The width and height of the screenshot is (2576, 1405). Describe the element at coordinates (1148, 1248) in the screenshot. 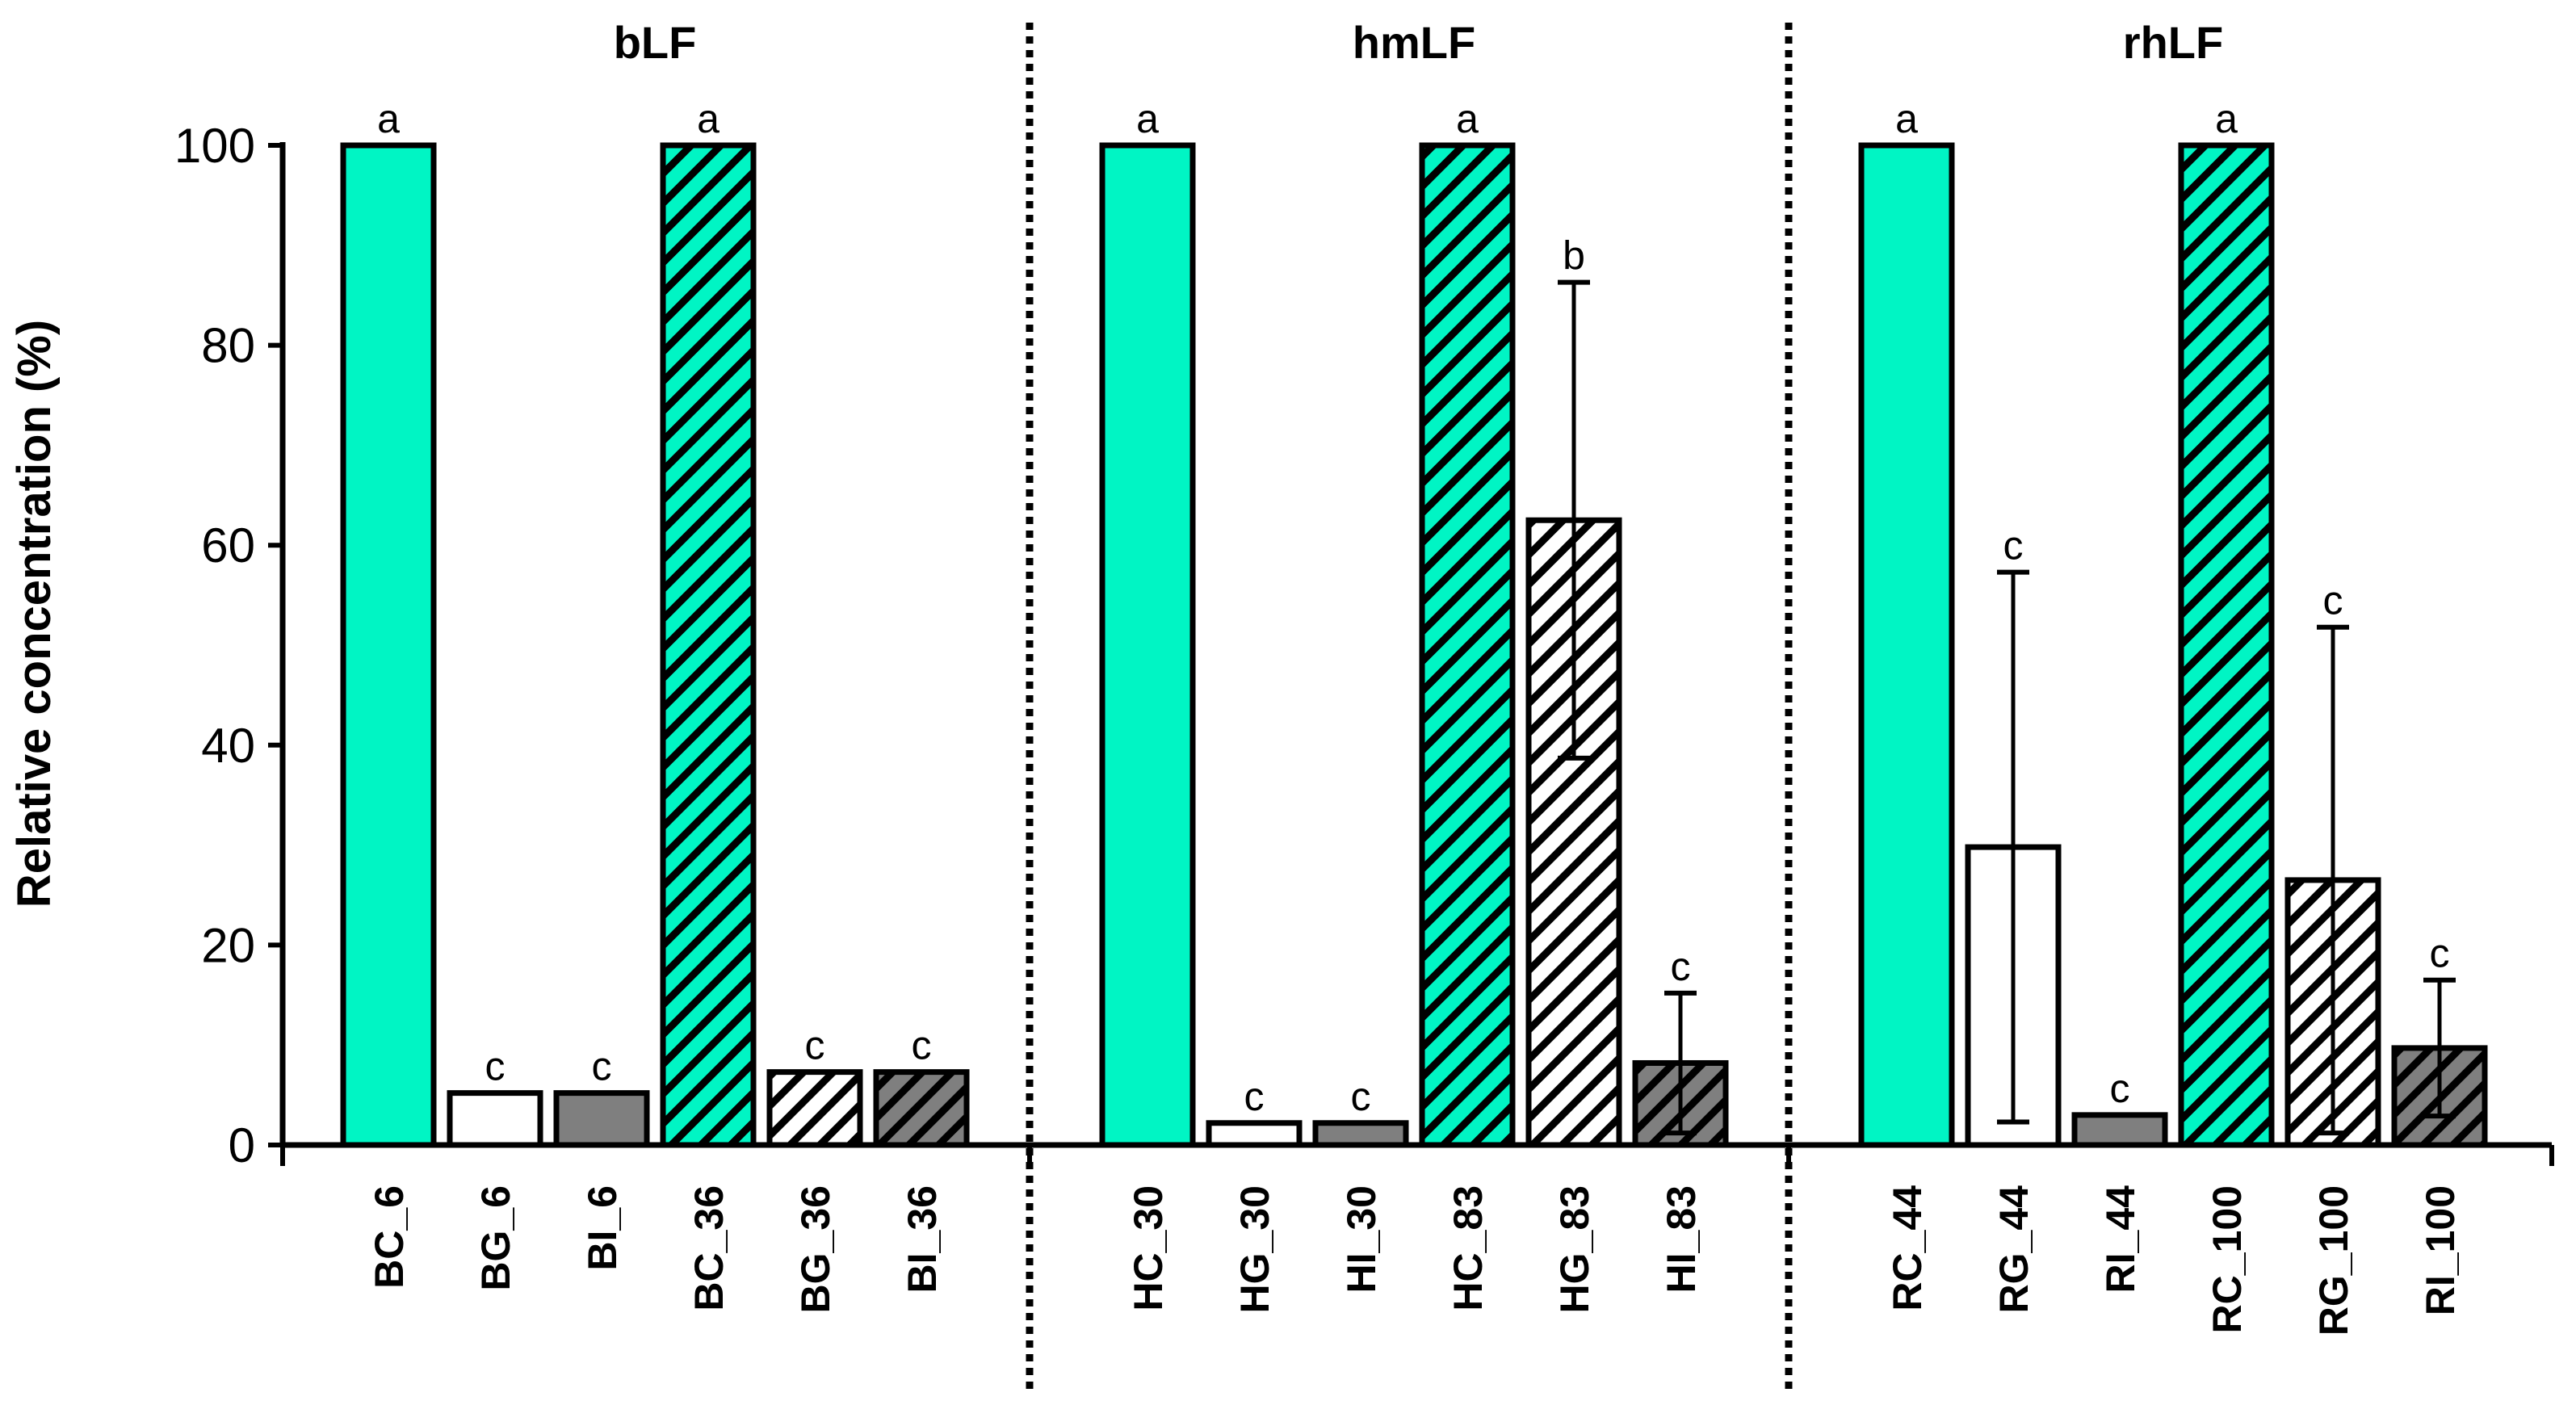

I see `x-tick-label-HC_30: HC_30` at that location.